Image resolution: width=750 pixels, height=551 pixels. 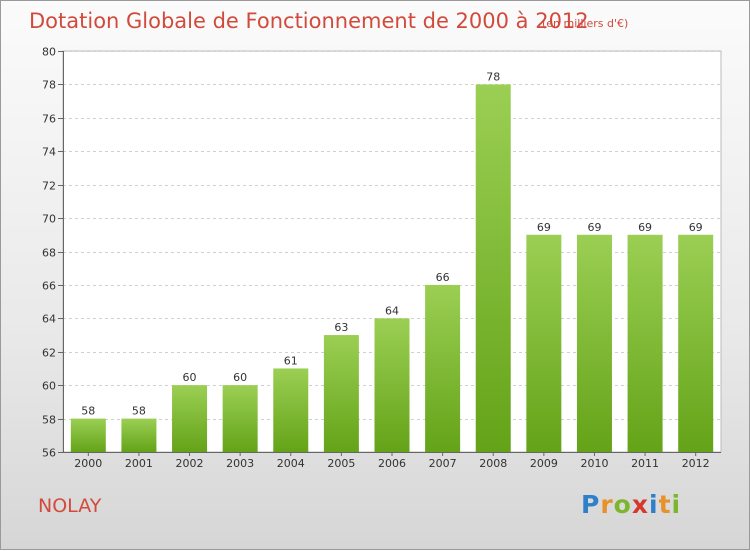 I want to click on x-tick-label: 2011, so click(x=645, y=463).